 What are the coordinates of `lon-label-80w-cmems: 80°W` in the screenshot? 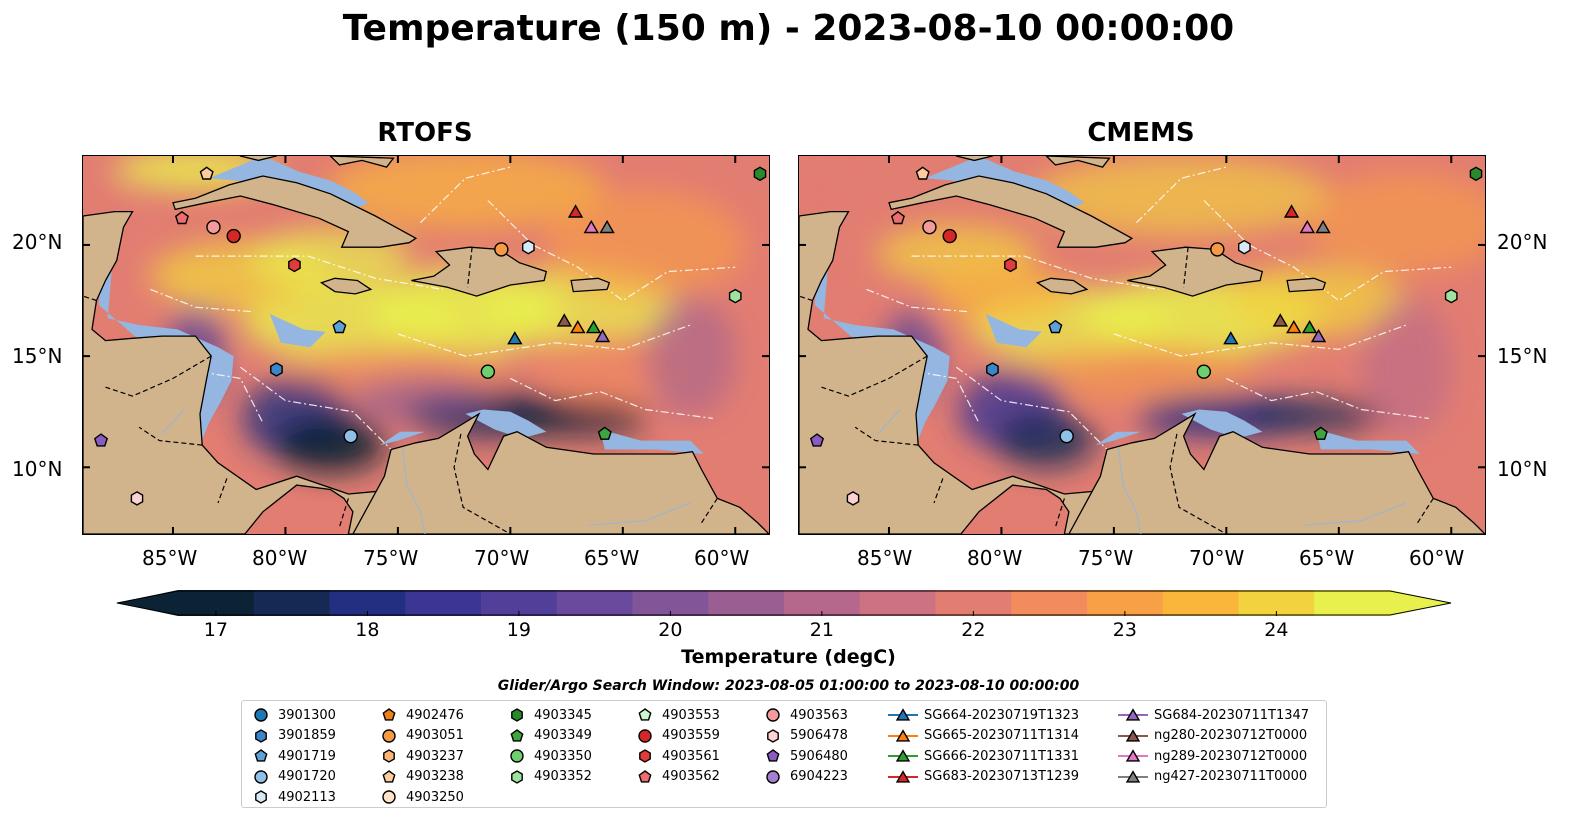 It's located at (995, 558).